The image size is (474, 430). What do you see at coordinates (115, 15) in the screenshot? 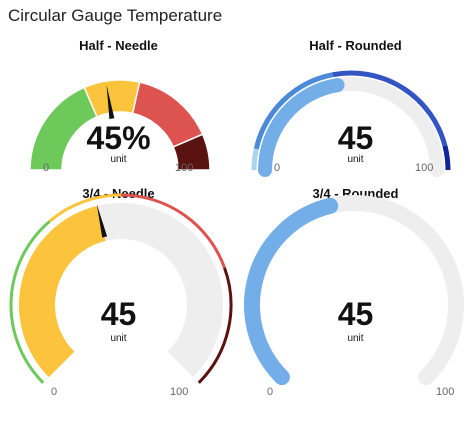
I see `page-title: Circular Gauge Temperature` at bounding box center [115, 15].